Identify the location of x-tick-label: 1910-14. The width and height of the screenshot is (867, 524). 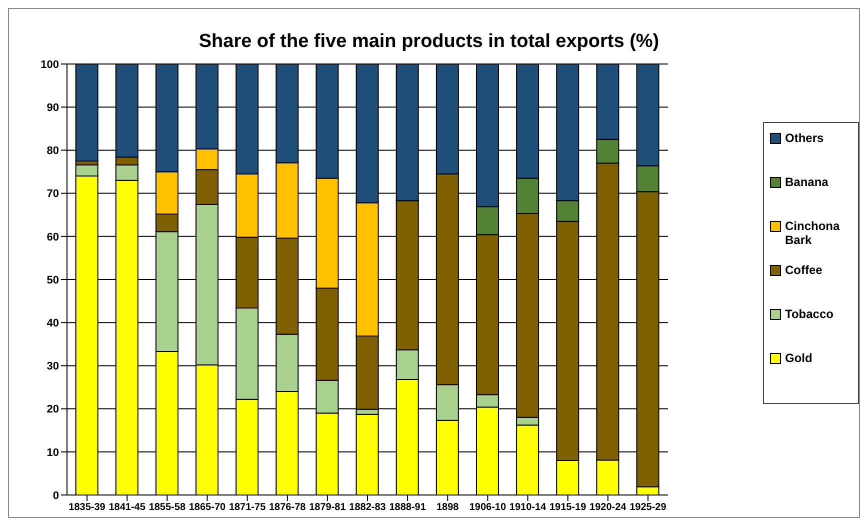
(528, 508).